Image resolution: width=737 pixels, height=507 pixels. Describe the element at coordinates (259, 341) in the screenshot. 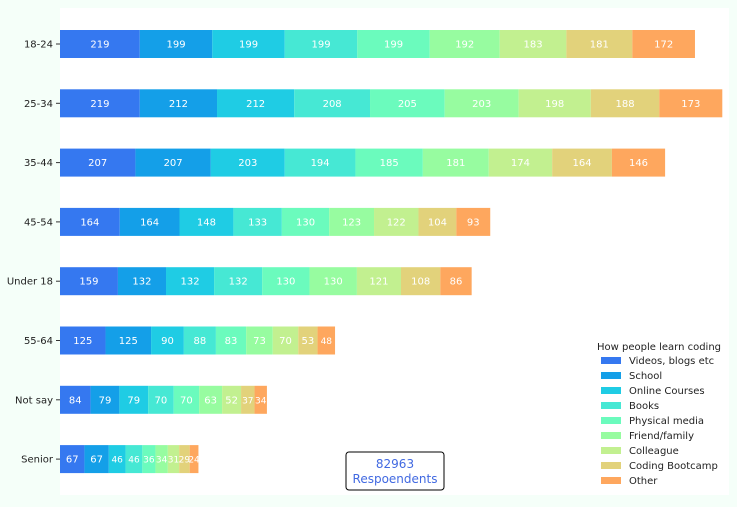

I see `bar-value-label: 73` at that location.